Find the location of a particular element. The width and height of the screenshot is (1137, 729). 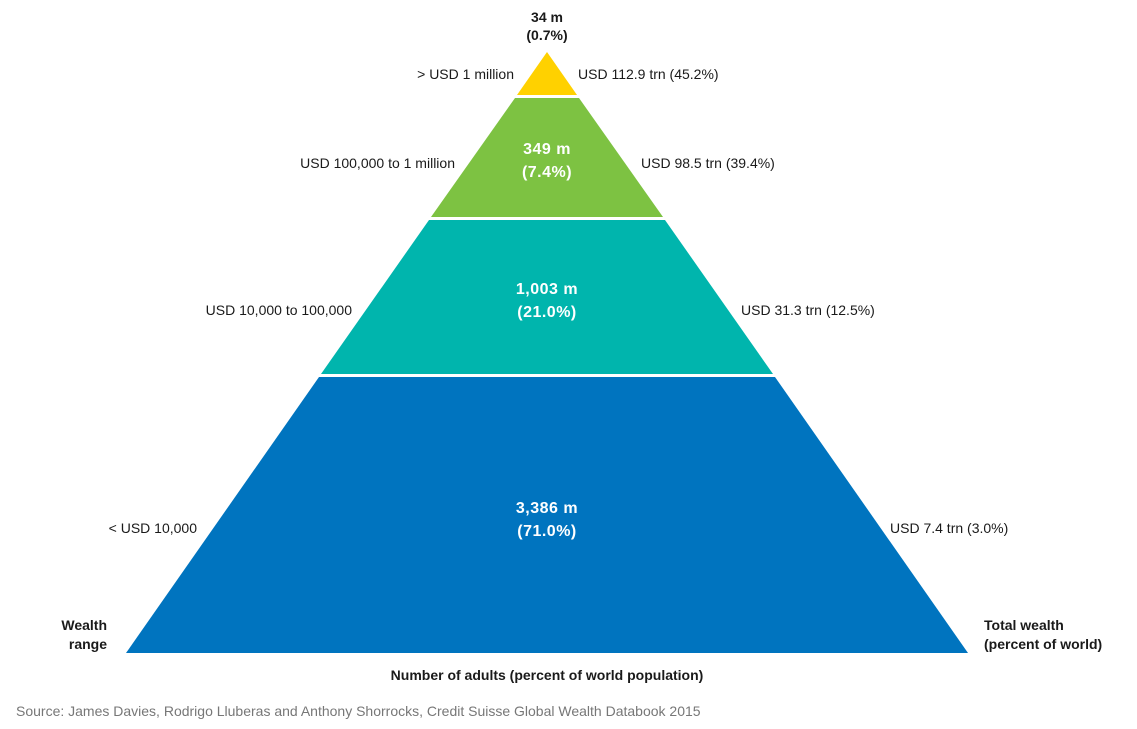

base-tier-adults: 3,386 m is located at coordinates (547, 508).